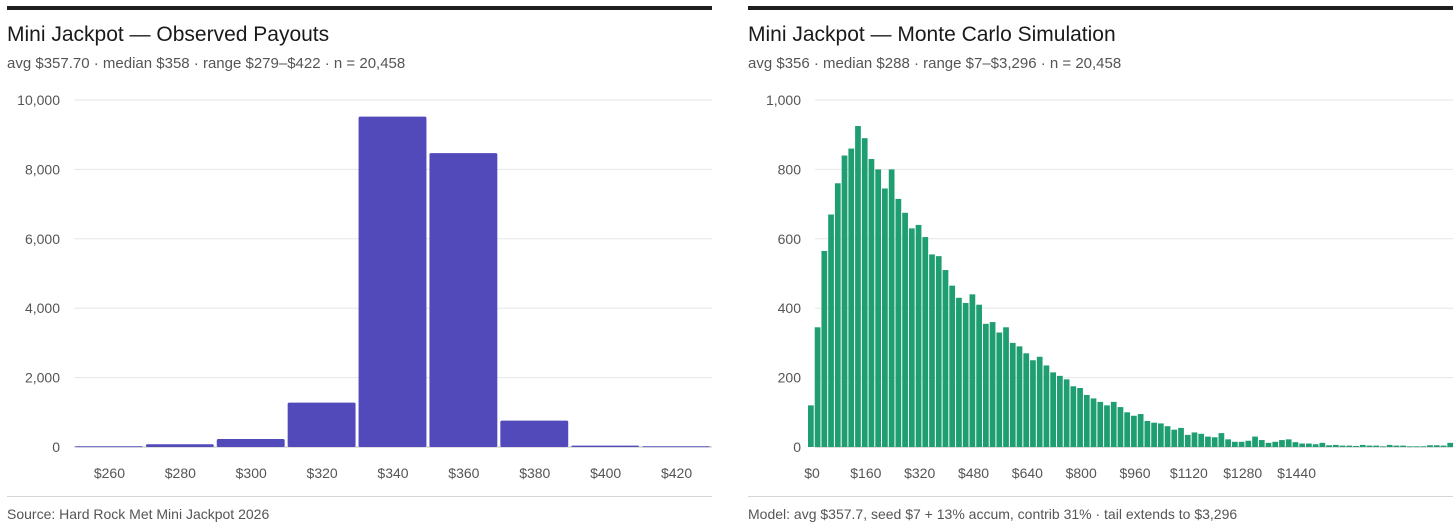 This screenshot has height=527, width=1456. I want to click on x-tick-label: $280, so click(180, 473).